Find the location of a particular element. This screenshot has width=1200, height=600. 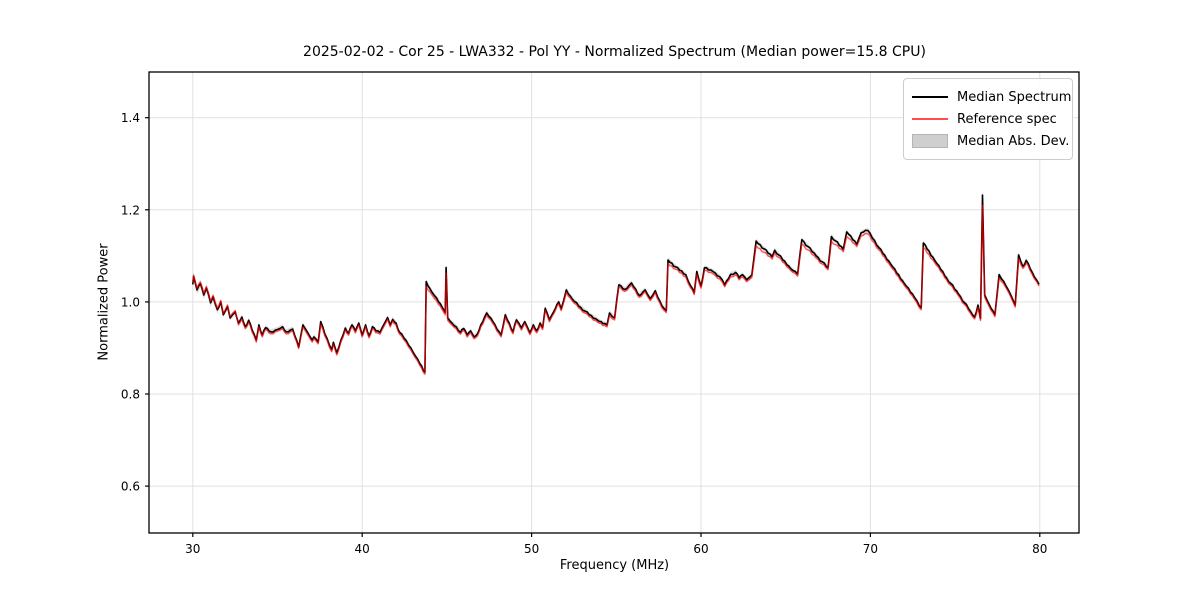

legend-label: Reference spec is located at coordinates (1007, 119).